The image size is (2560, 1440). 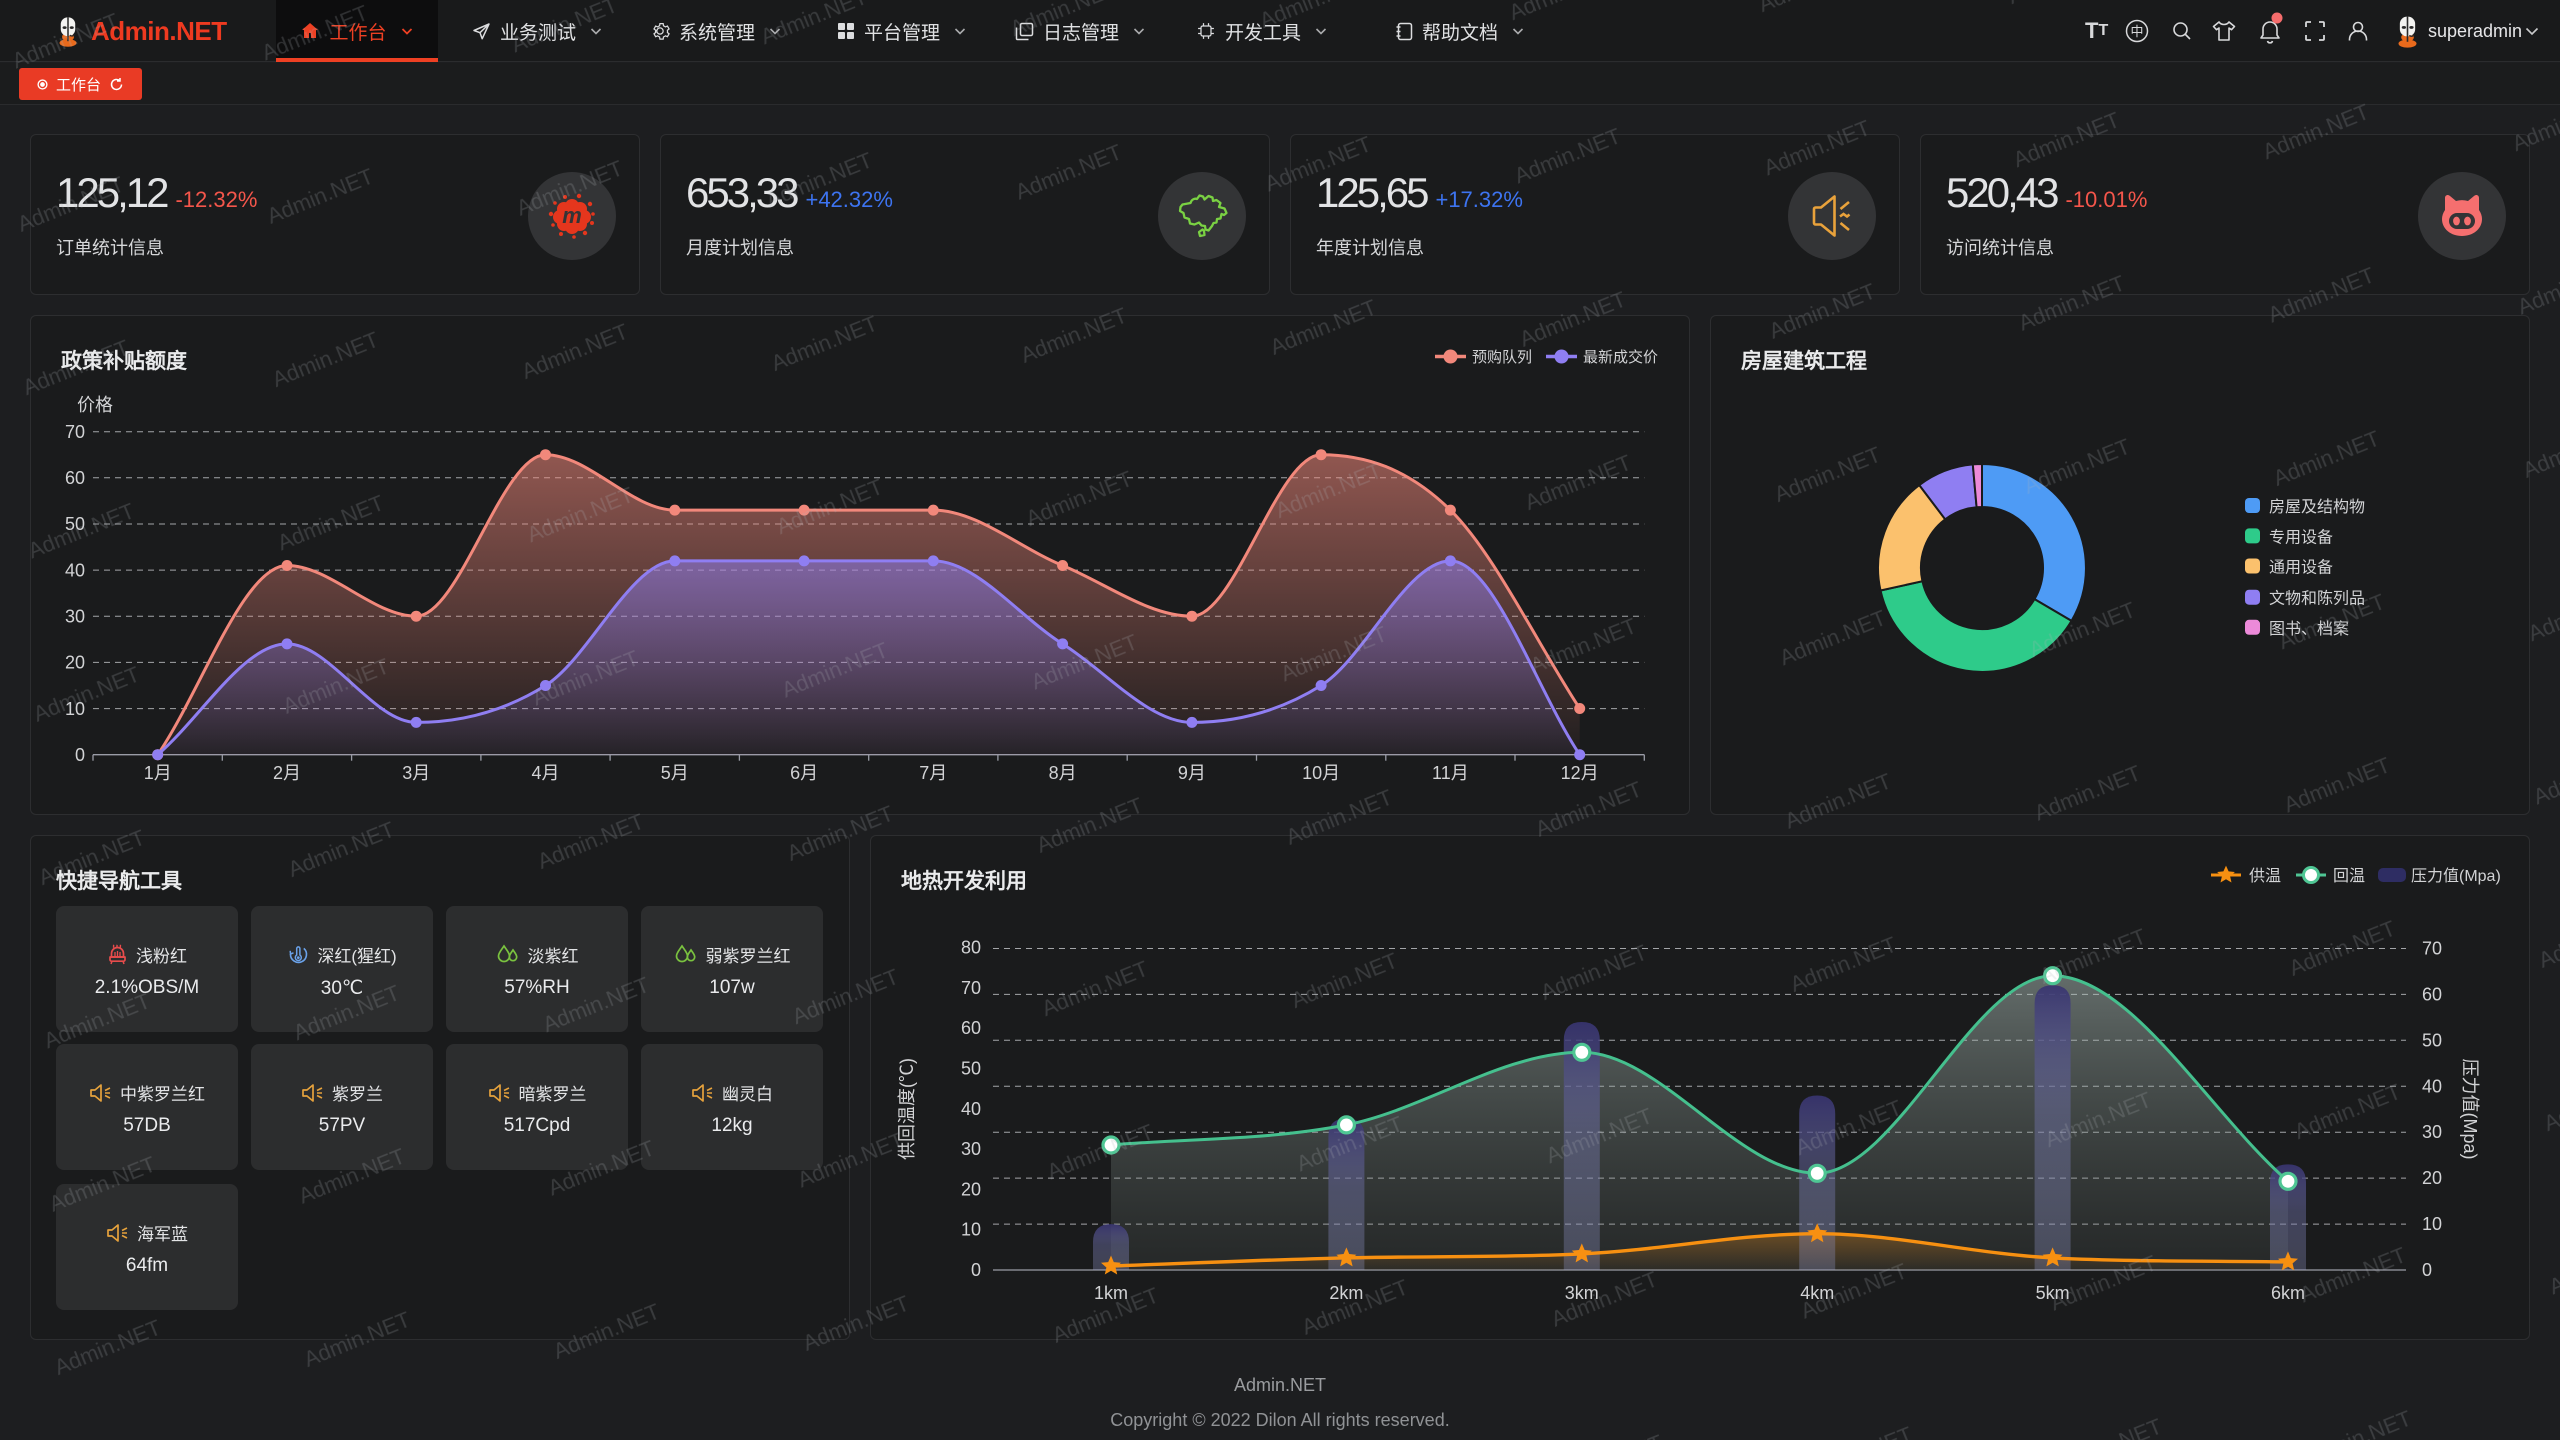 What do you see at coordinates (416, 773) in the screenshot?
I see `svg-text: 3月` at bounding box center [416, 773].